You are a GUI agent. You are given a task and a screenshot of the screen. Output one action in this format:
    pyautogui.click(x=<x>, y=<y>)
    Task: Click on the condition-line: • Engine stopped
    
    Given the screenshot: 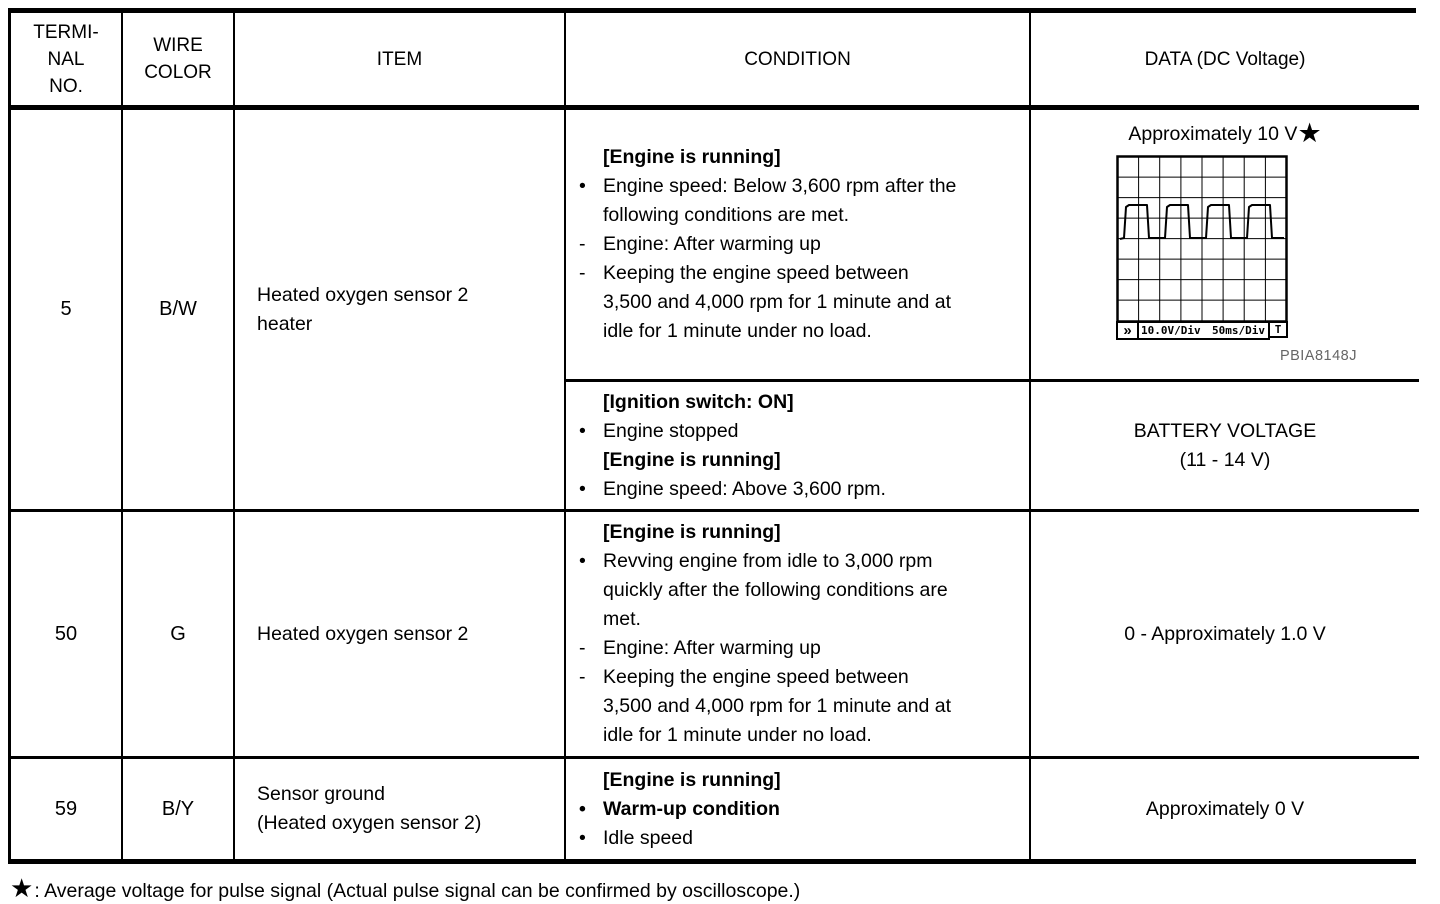 What is the action you would take?
    pyautogui.click(x=801, y=431)
    